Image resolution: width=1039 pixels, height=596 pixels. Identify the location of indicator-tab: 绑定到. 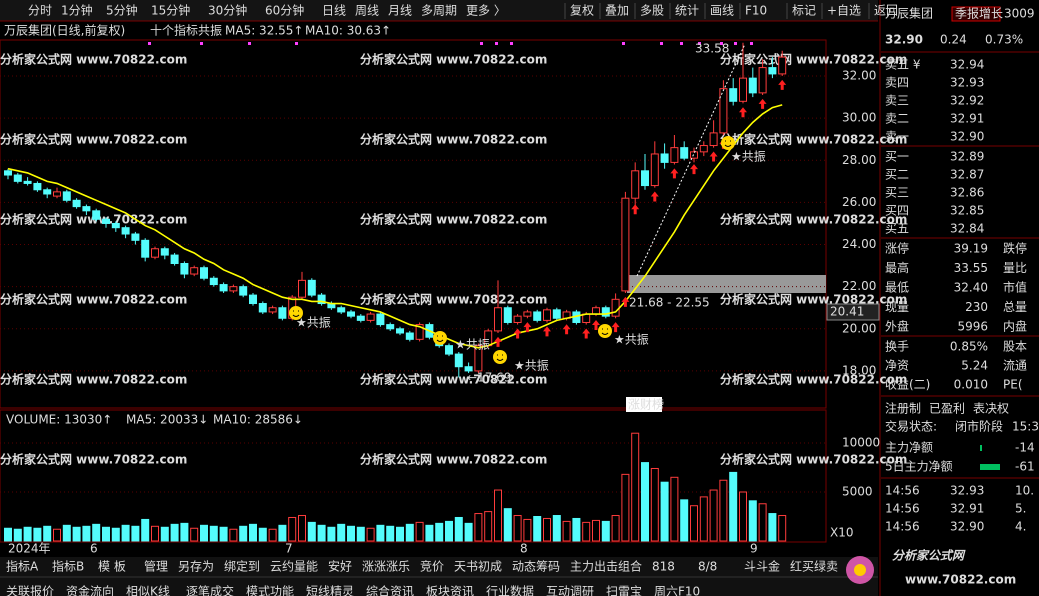
(242, 566).